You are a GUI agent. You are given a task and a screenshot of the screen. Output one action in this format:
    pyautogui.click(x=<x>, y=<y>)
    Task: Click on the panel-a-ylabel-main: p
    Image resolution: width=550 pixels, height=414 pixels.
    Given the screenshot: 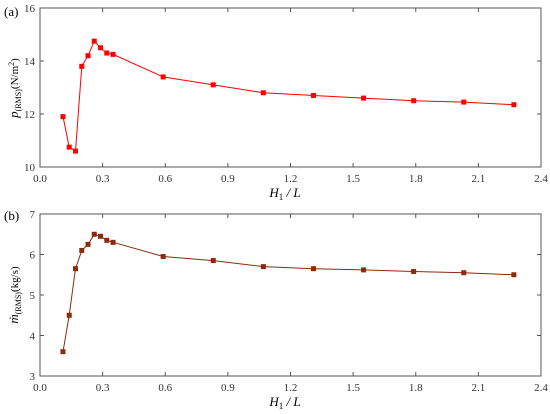 What is the action you would take?
    pyautogui.click(x=13, y=115)
    